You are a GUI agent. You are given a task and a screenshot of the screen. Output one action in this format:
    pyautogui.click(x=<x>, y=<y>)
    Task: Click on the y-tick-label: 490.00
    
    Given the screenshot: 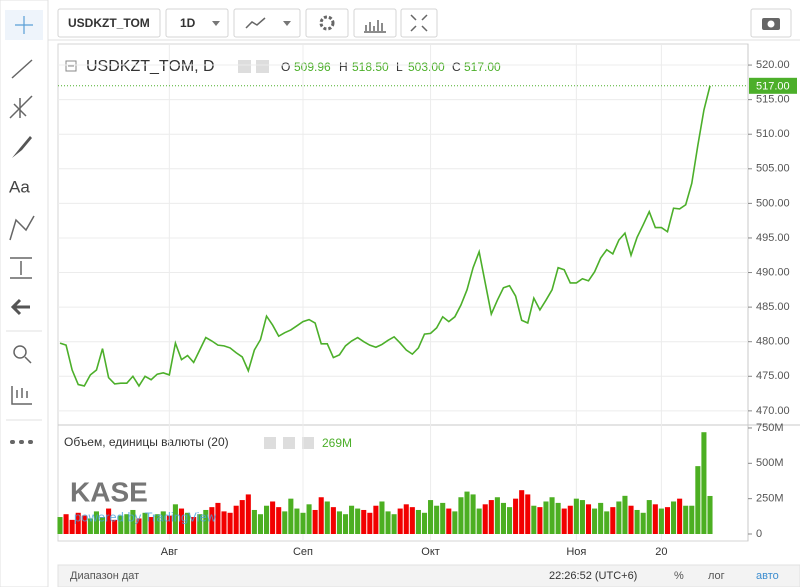 What is the action you would take?
    pyautogui.click(x=773, y=272)
    